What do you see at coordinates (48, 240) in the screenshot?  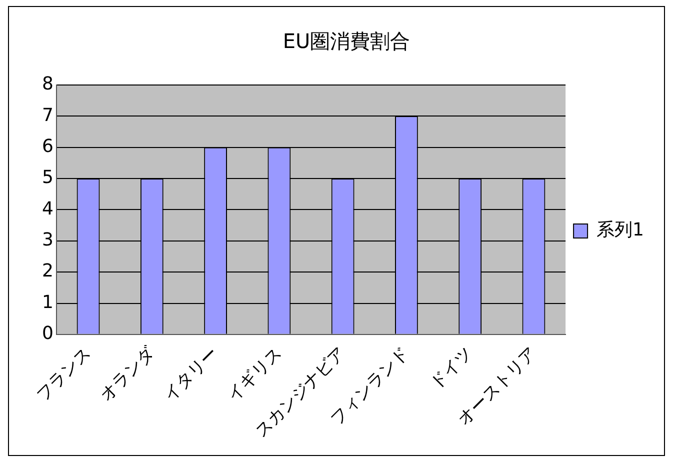 I see `y-tick-label: 3` at bounding box center [48, 240].